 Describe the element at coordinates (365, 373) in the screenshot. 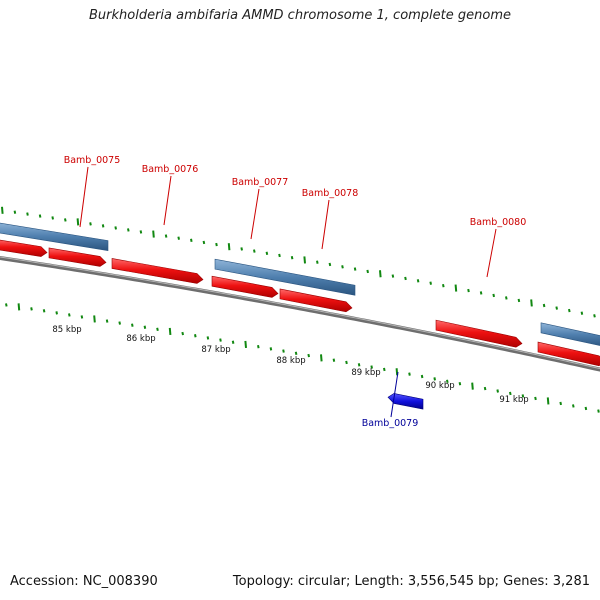

I see `scale-label: 89 kbp` at that location.